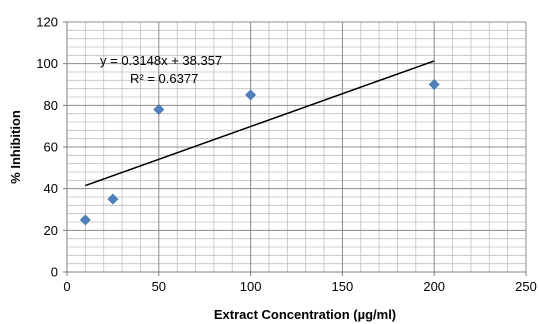 Image resolution: width=539 pixels, height=324 pixels. What do you see at coordinates (15, 147) in the screenshot?
I see `y-axis-title: % Inhibition` at bounding box center [15, 147].